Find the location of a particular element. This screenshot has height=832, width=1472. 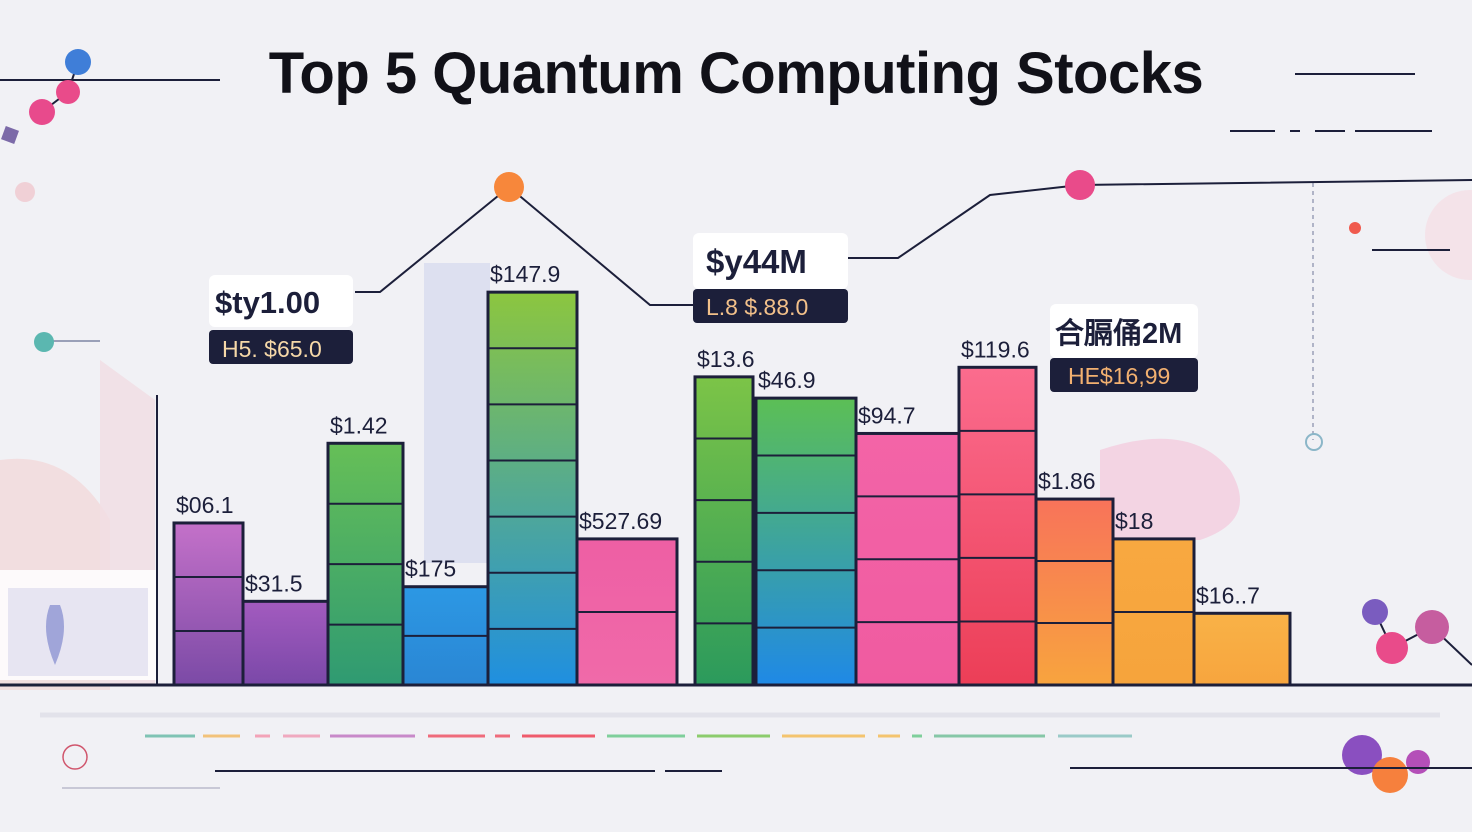

bar-label-10: $1.86 is located at coordinates (1067, 481).